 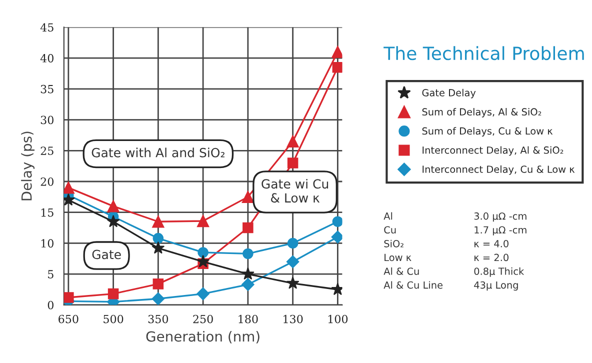 What do you see at coordinates (496, 286) in the screenshot?
I see `text: 43μ Long` at bounding box center [496, 286].